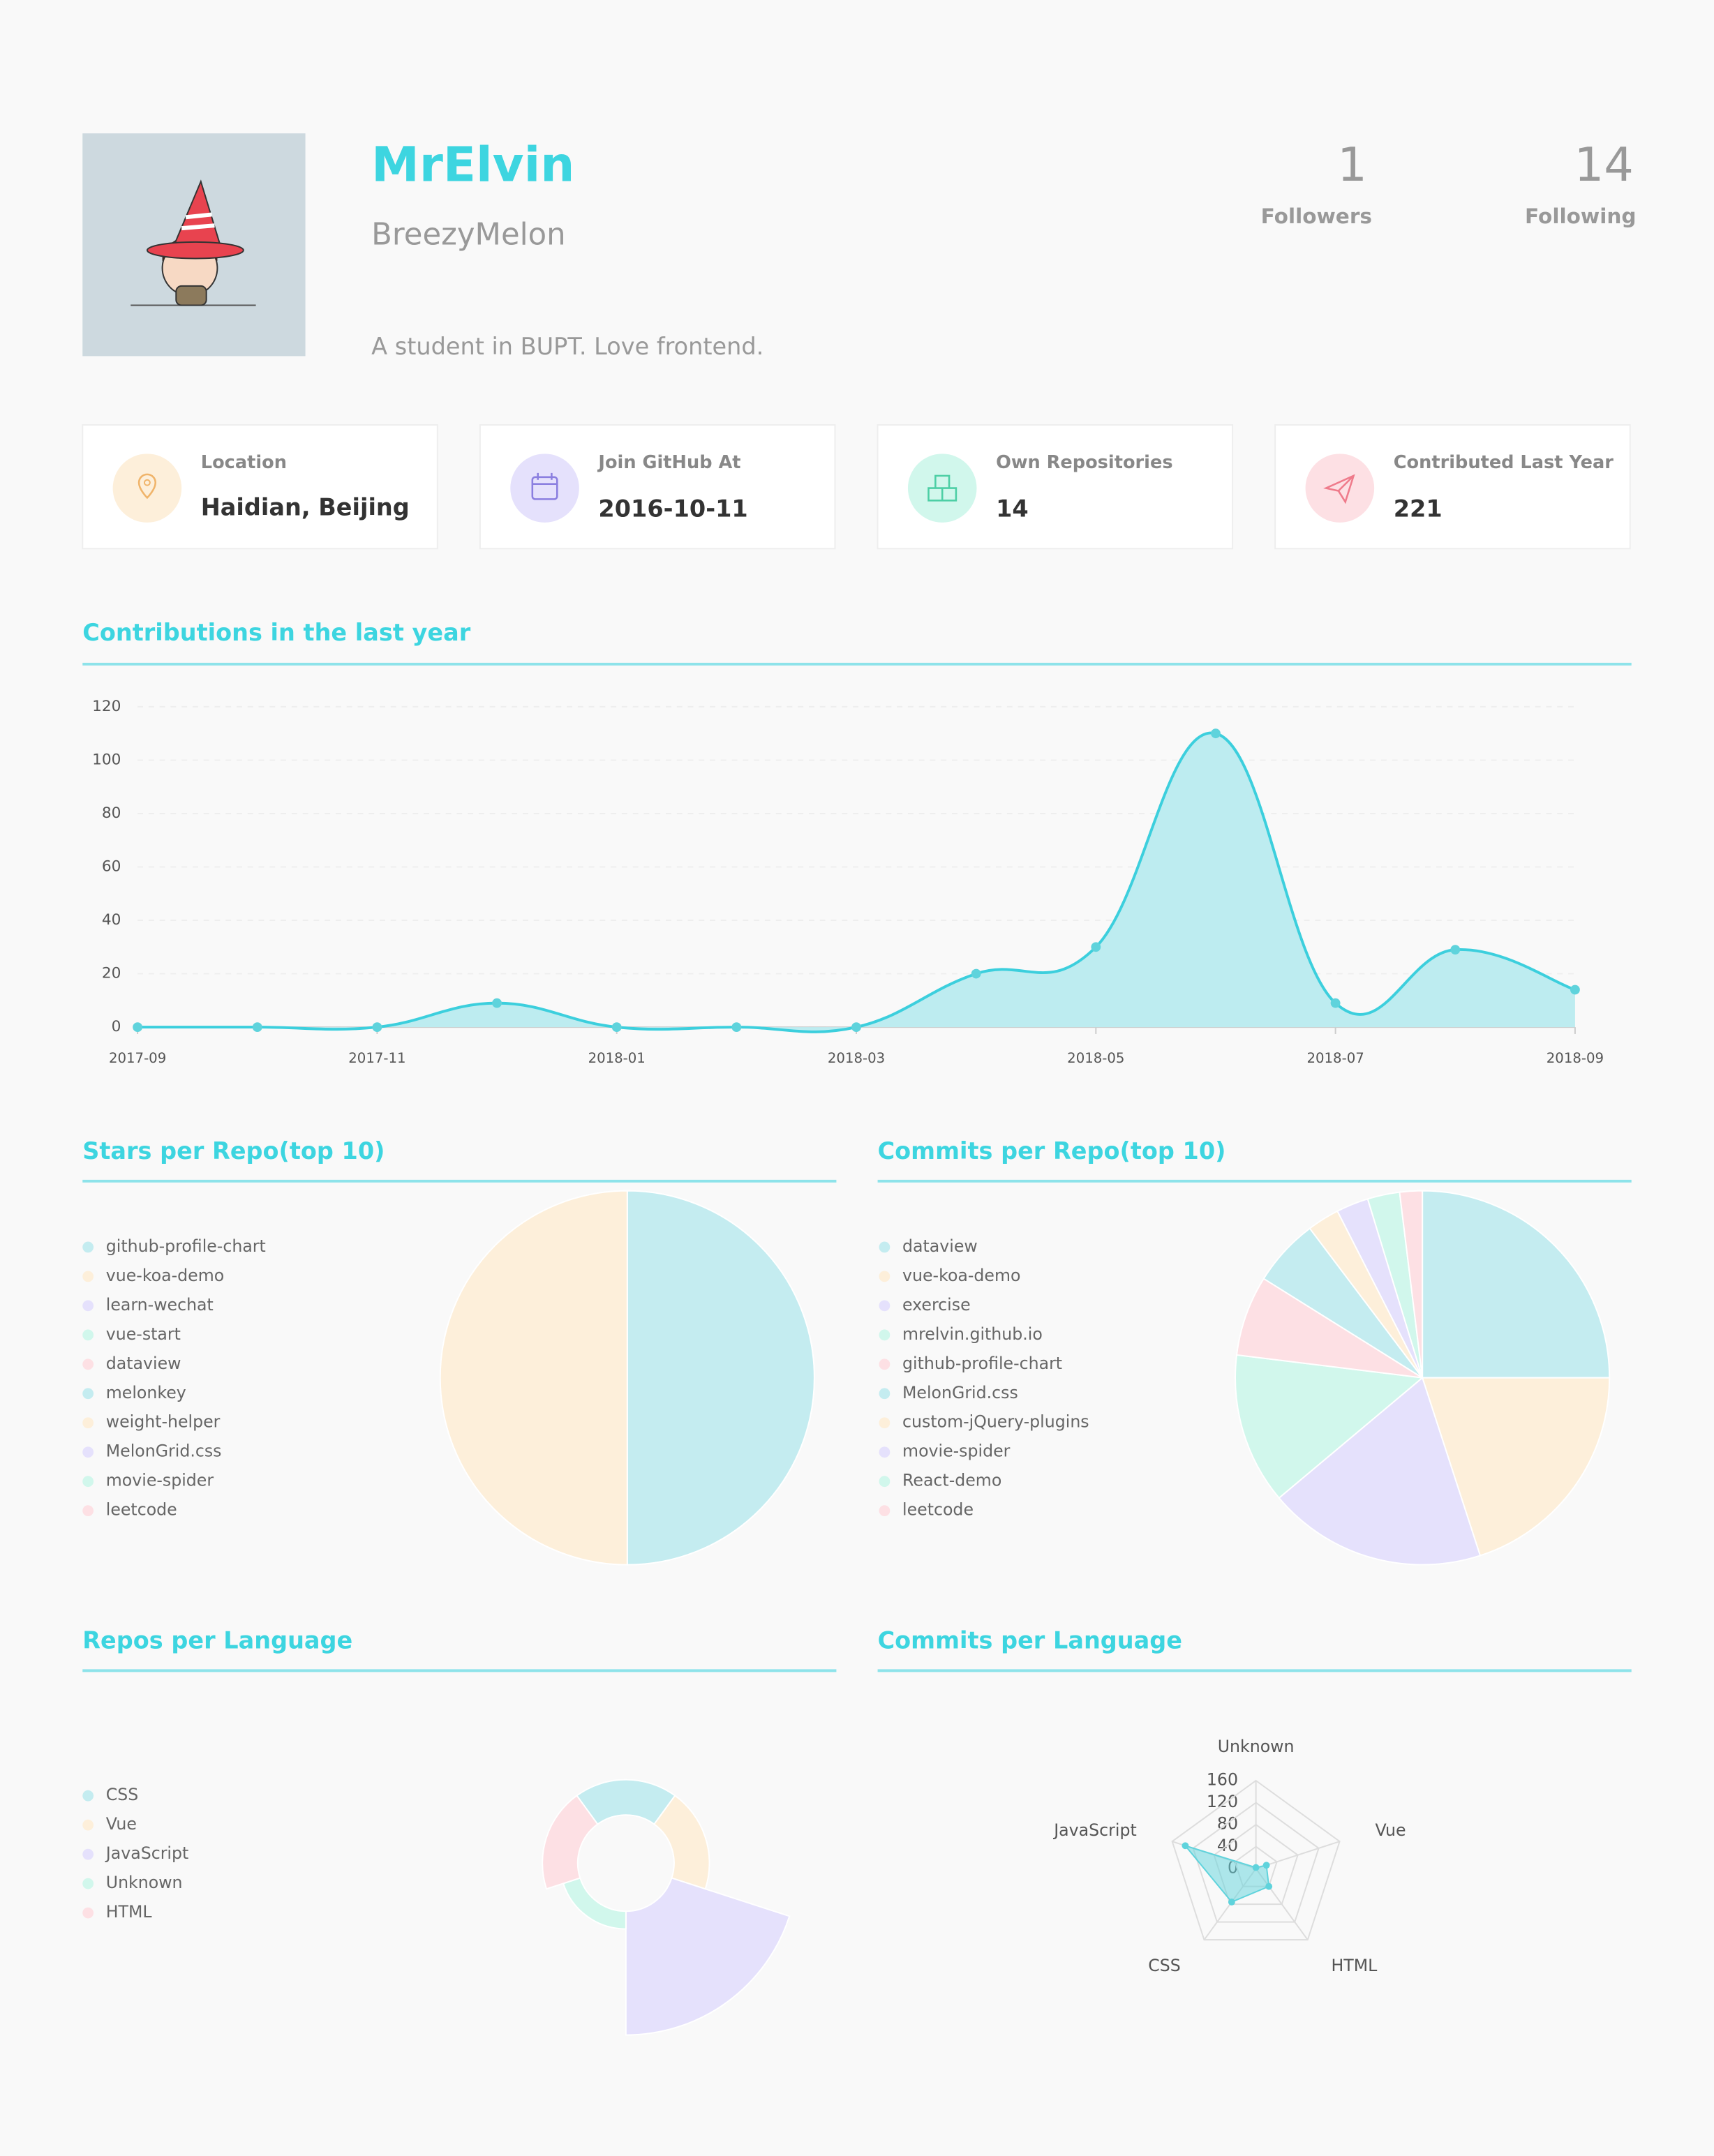 The width and height of the screenshot is (1714, 2156). Describe the element at coordinates (1222, 1780) in the screenshot. I see `radar-tick-label: 160` at that location.